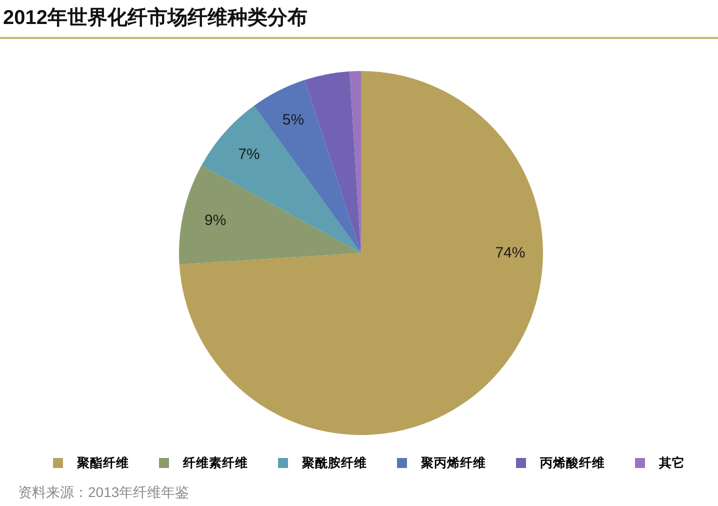 The width and height of the screenshot is (718, 506). I want to click on legend-label: 聚酯纤维, so click(102, 462).